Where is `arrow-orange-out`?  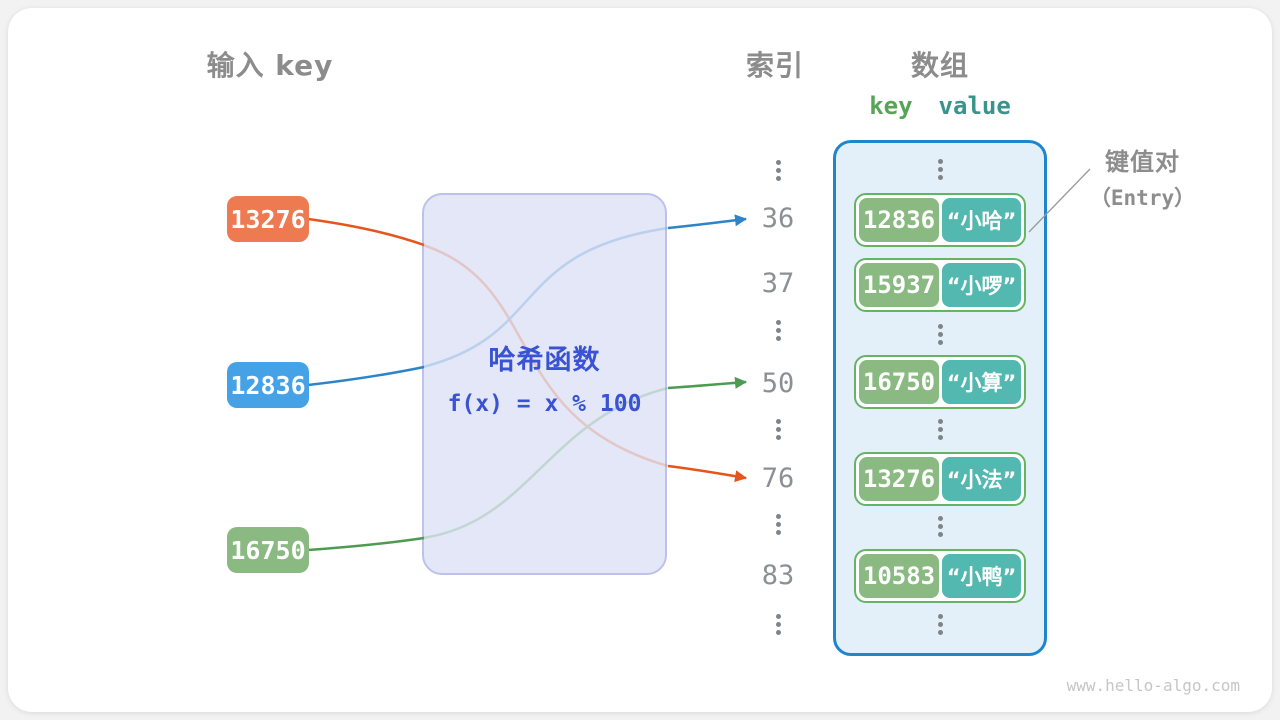
arrow-orange-out is located at coordinates (707, 473).